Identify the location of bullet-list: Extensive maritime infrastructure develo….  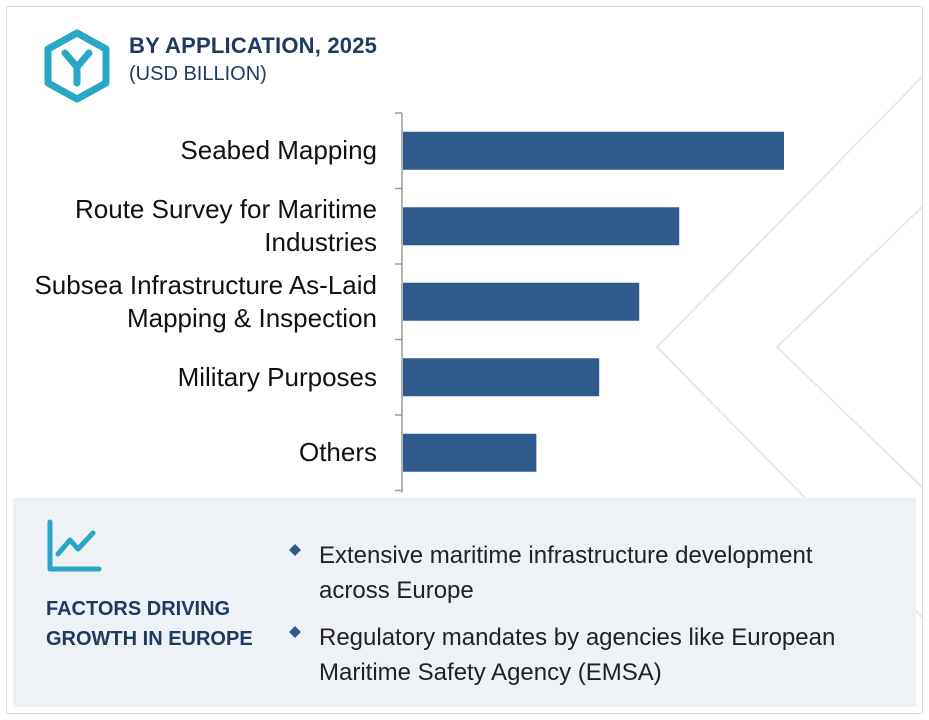
(585, 620).